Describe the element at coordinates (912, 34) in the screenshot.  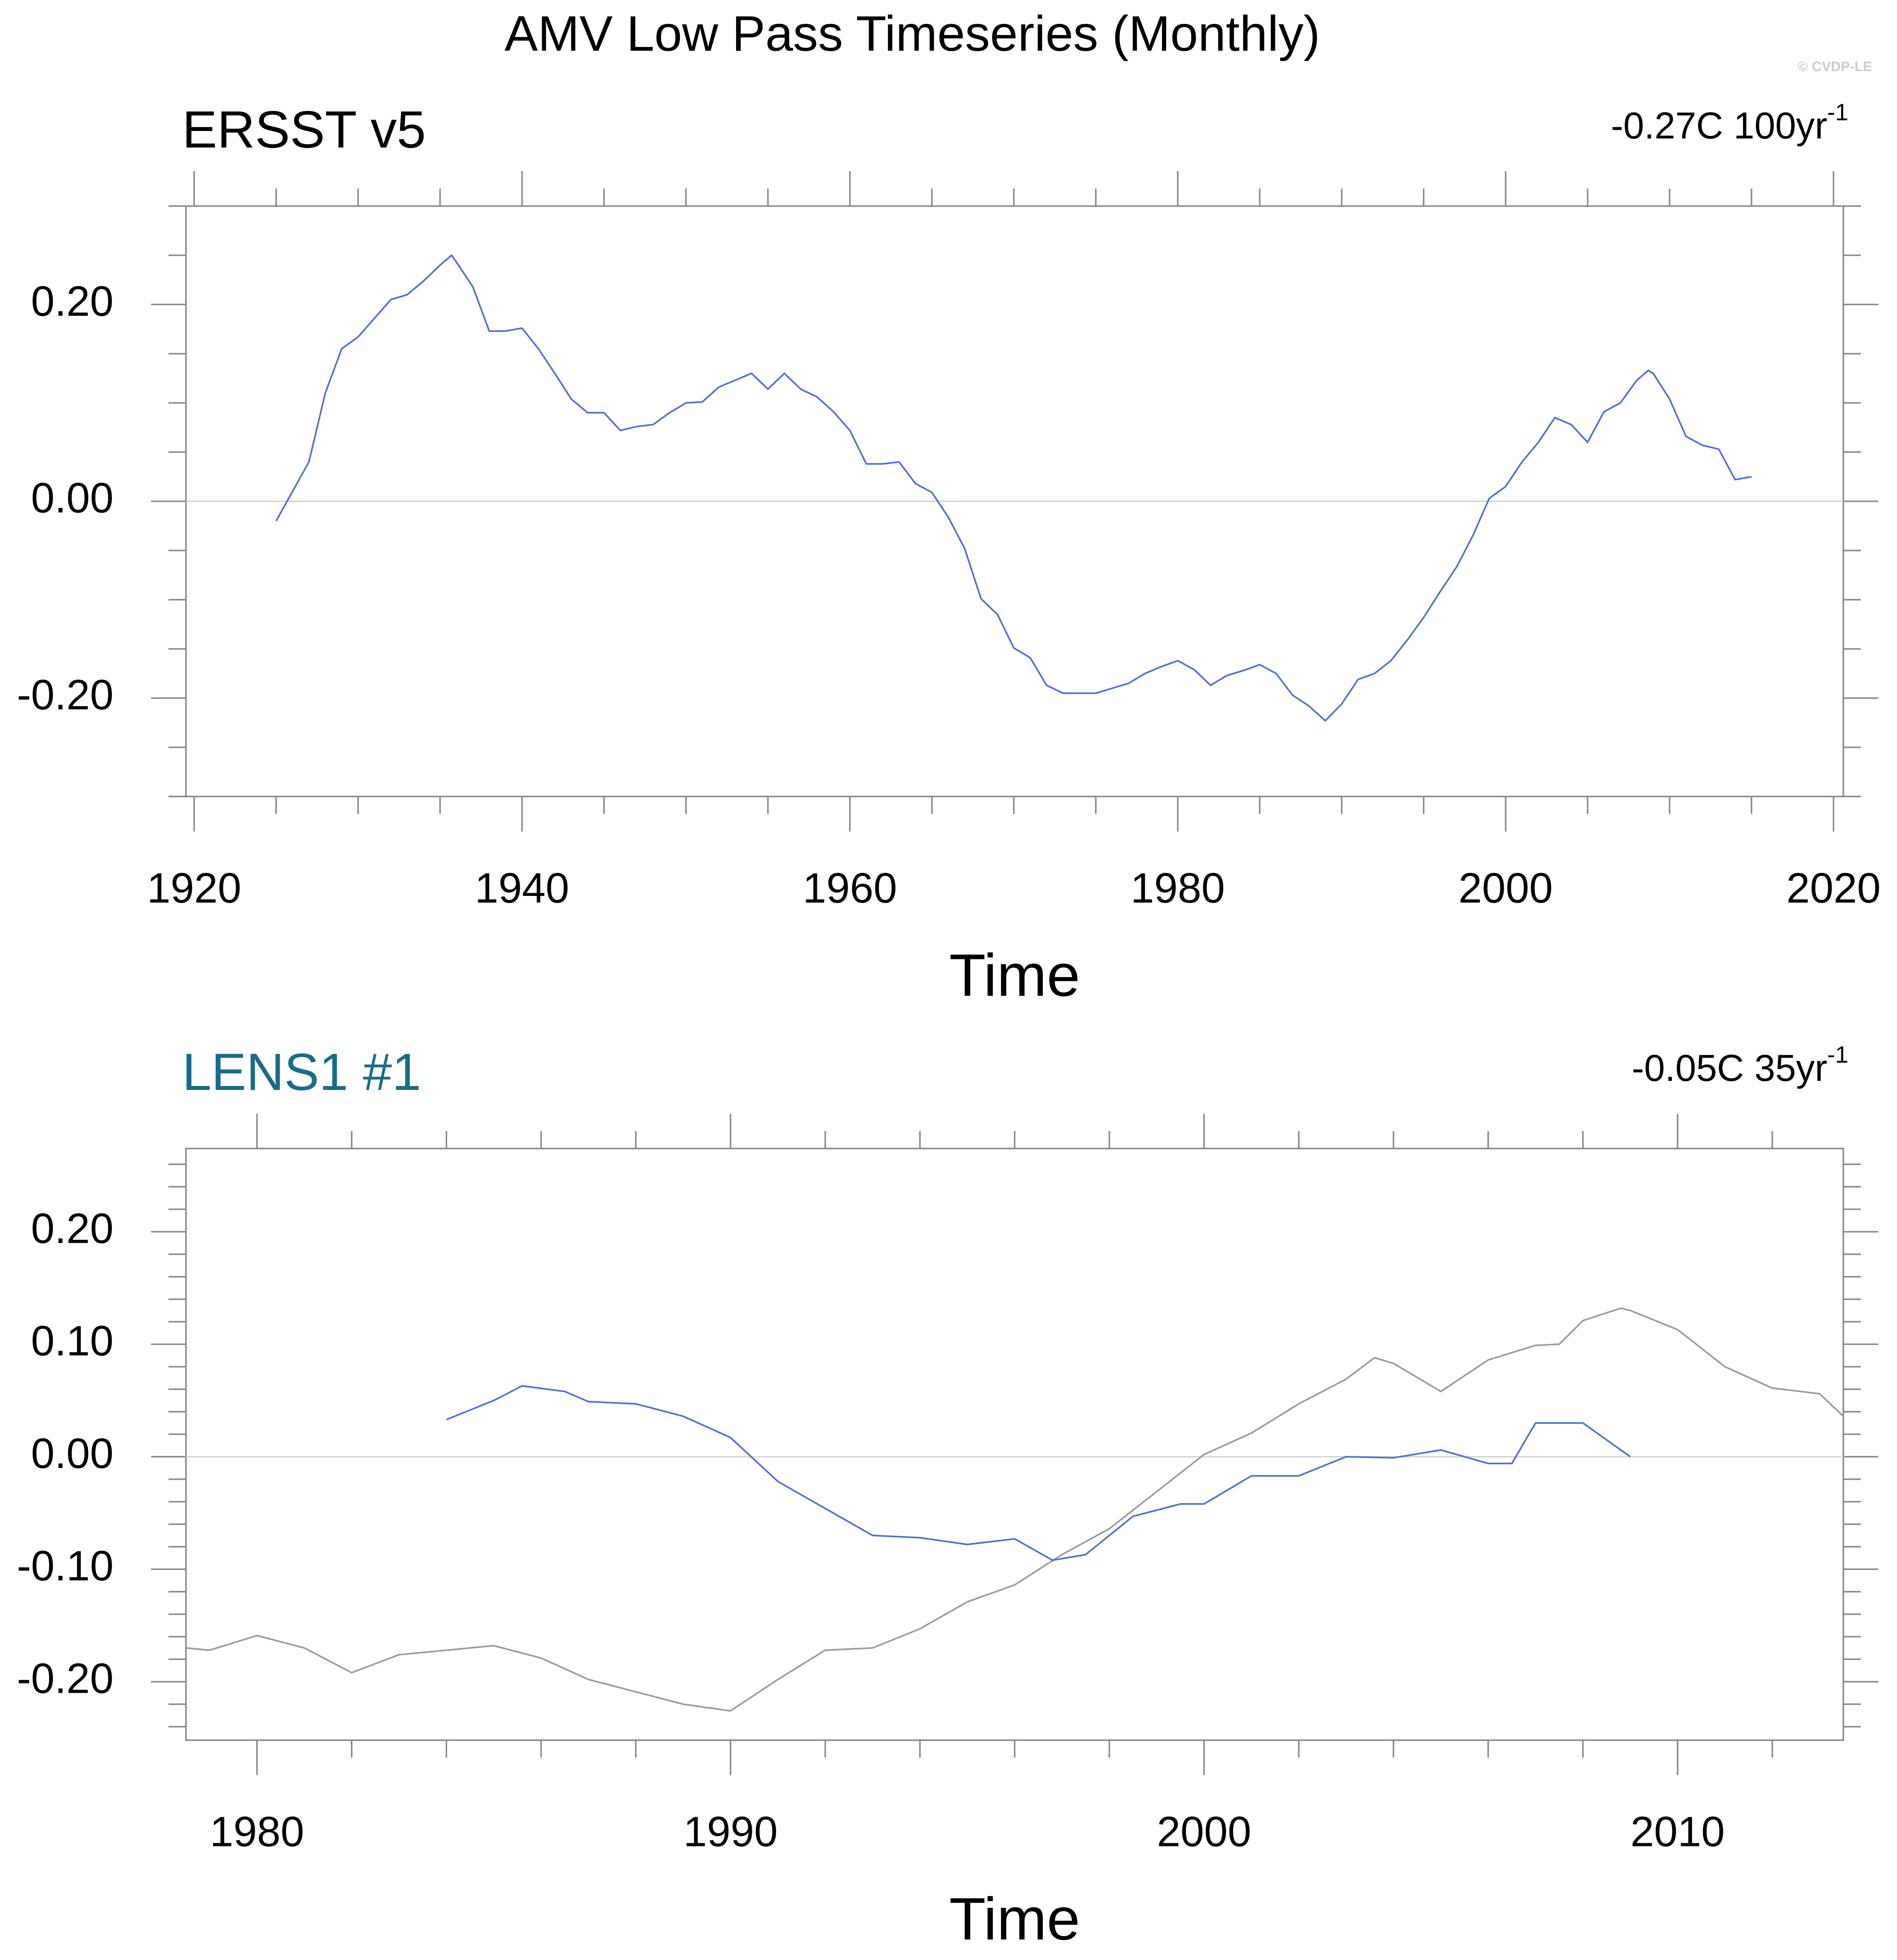
I see `figure-title: AMV Low Pass Timeseries (Monthly)` at that location.